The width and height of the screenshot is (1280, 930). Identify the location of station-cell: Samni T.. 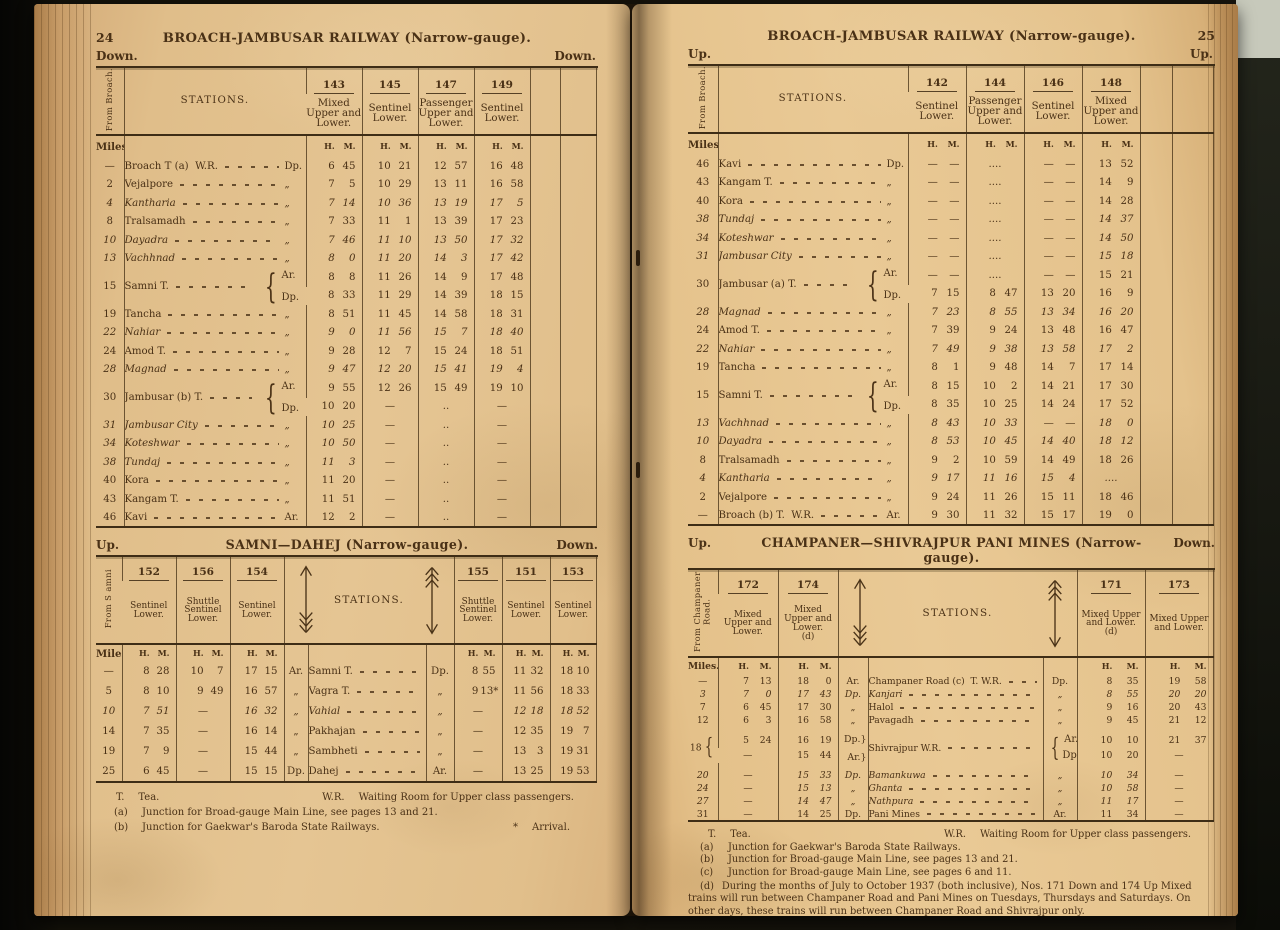
(366, 672).